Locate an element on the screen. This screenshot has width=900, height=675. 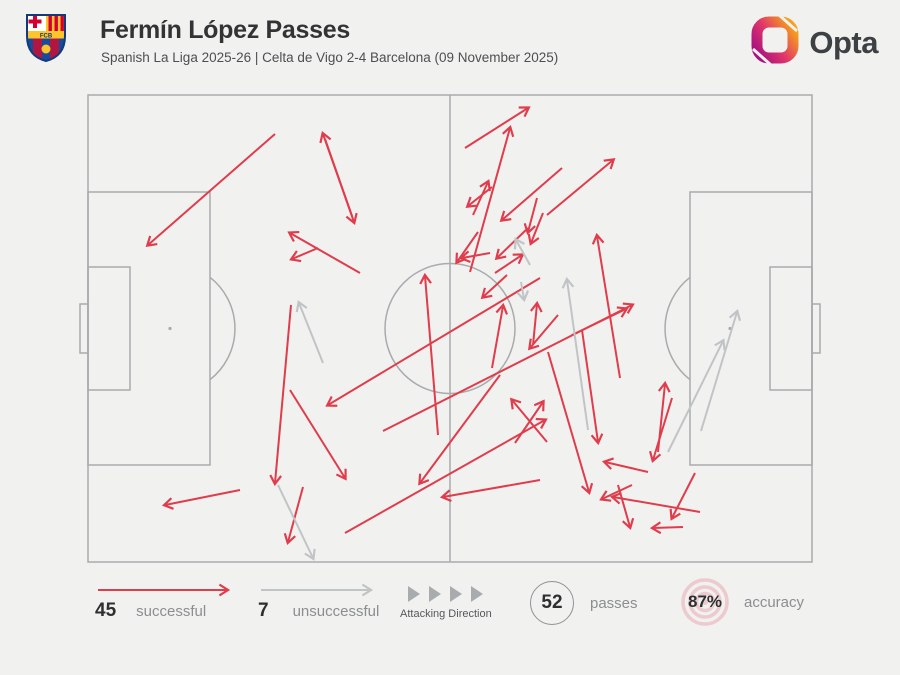
opta-logo: Opta is located at coordinates (813, 42).